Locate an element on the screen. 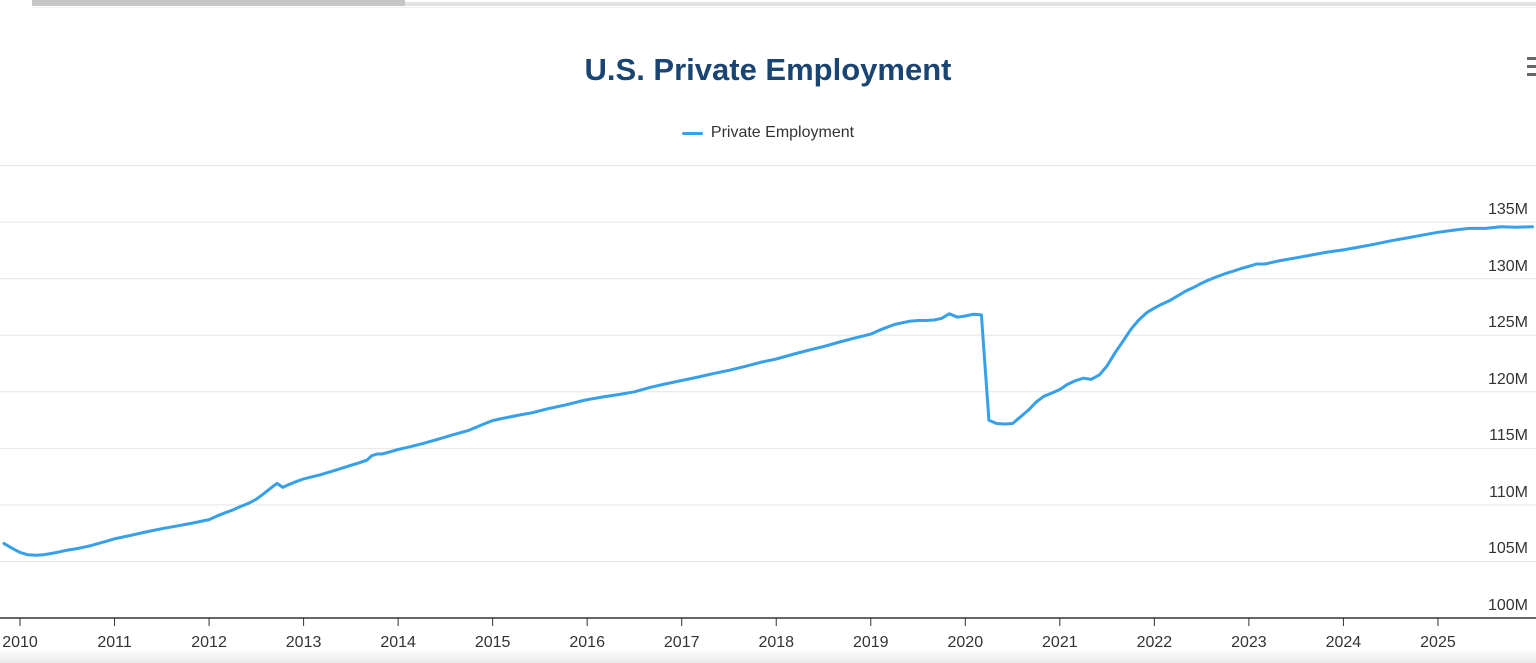 This screenshot has width=1536, height=663. legend: Private Employment is located at coordinates (768, 133).